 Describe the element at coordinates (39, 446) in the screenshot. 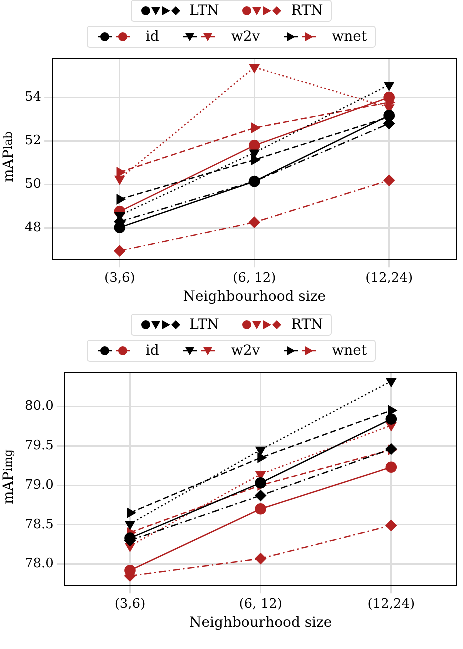

I see `y-tick-label: 79.5` at that location.